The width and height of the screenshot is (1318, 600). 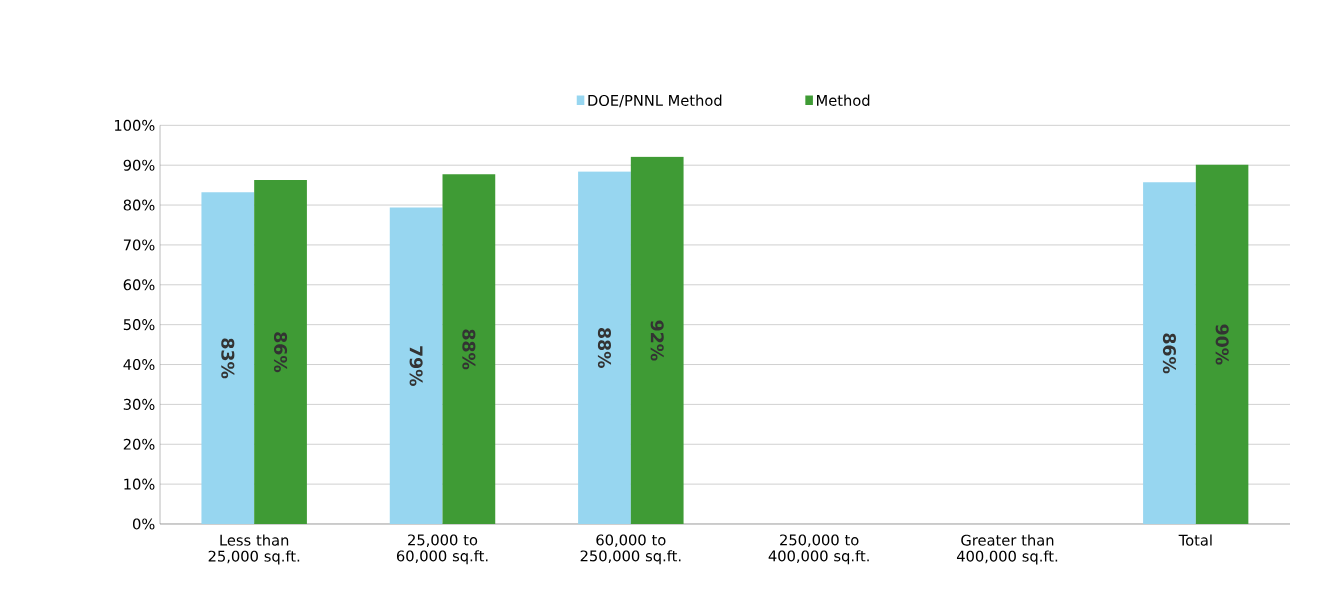 I want to click on y-tick-label: 20%, so click(x=139, y=444).